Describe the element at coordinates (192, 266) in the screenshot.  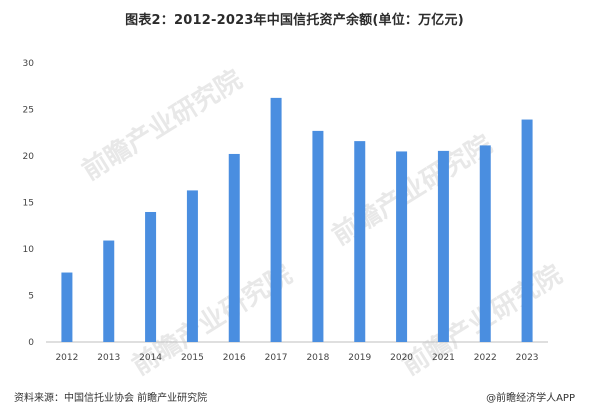
I see `bar-2015` at that location.